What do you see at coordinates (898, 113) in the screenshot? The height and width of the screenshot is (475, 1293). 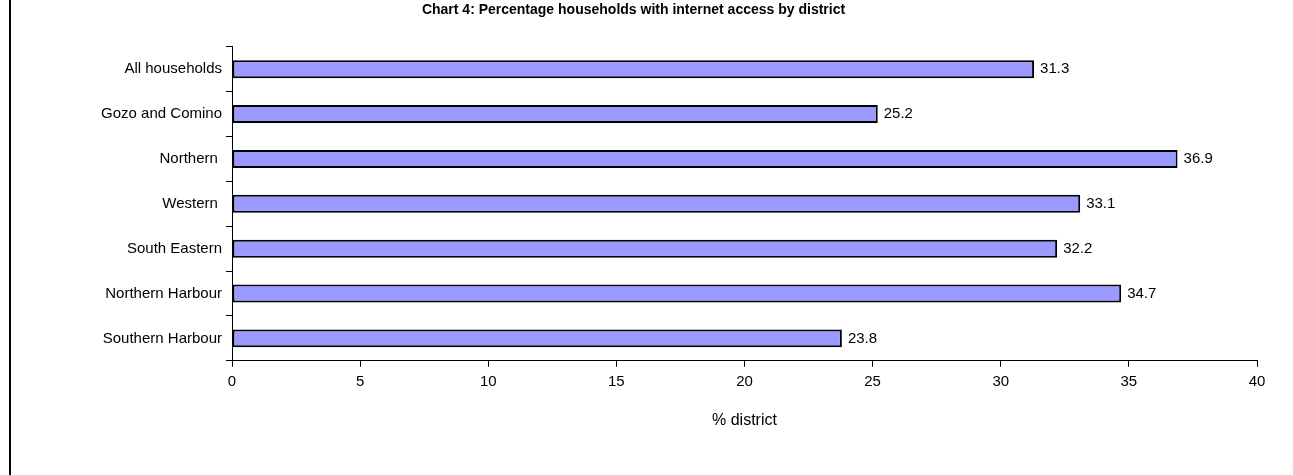 I see `data-label: 25.2` at bounding box center [898, 113].